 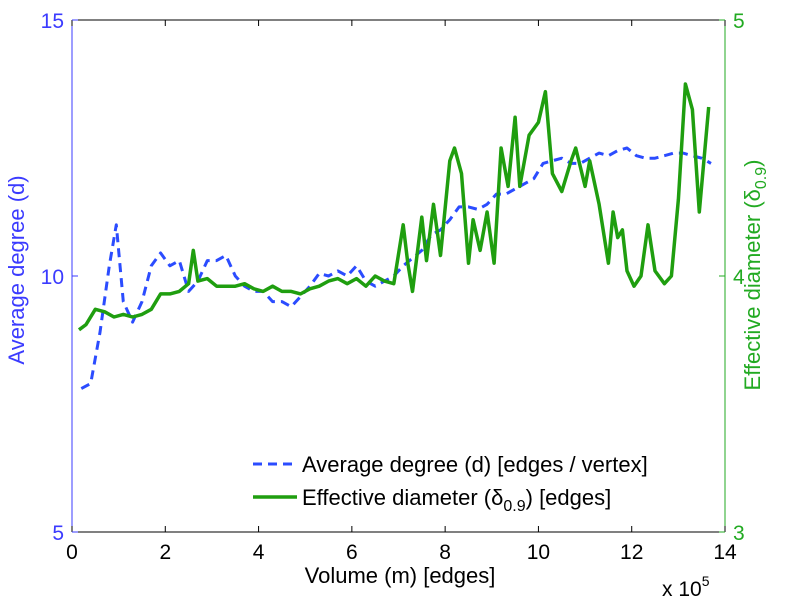 I want to click on legend-diameter-label: Effective diameter (δ0.9) [edges], so click(x=456, y=500).